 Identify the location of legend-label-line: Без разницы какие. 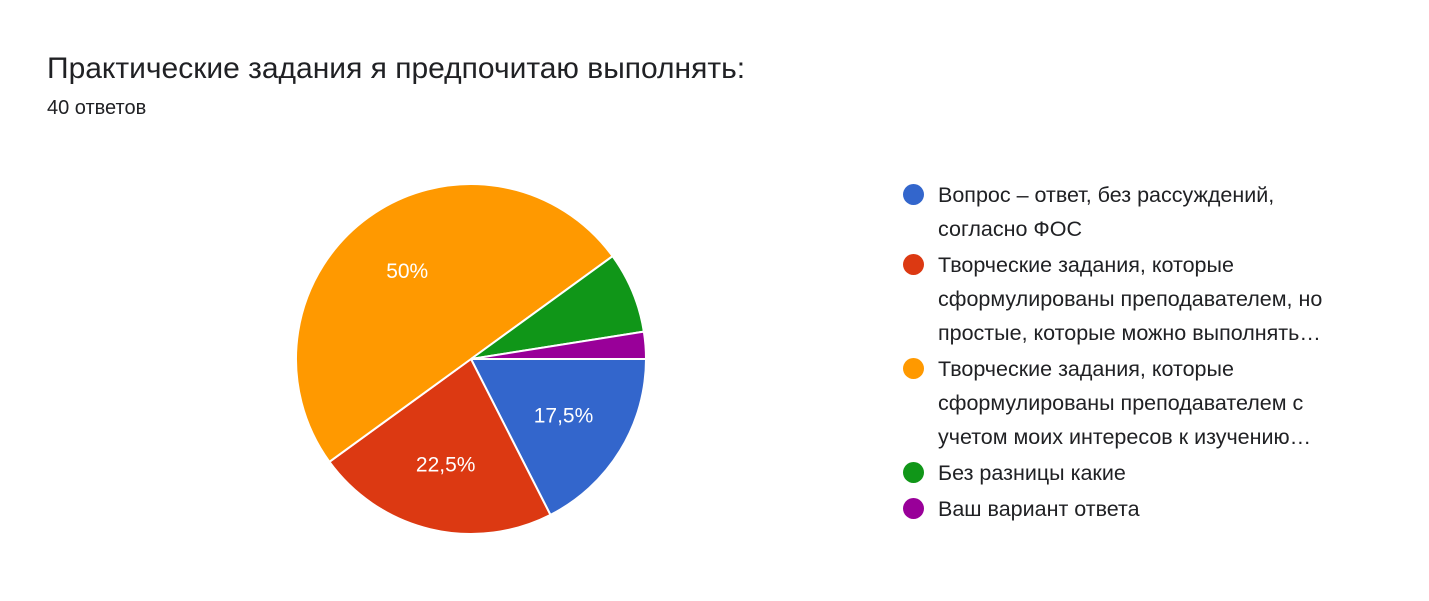
(1032, 473).